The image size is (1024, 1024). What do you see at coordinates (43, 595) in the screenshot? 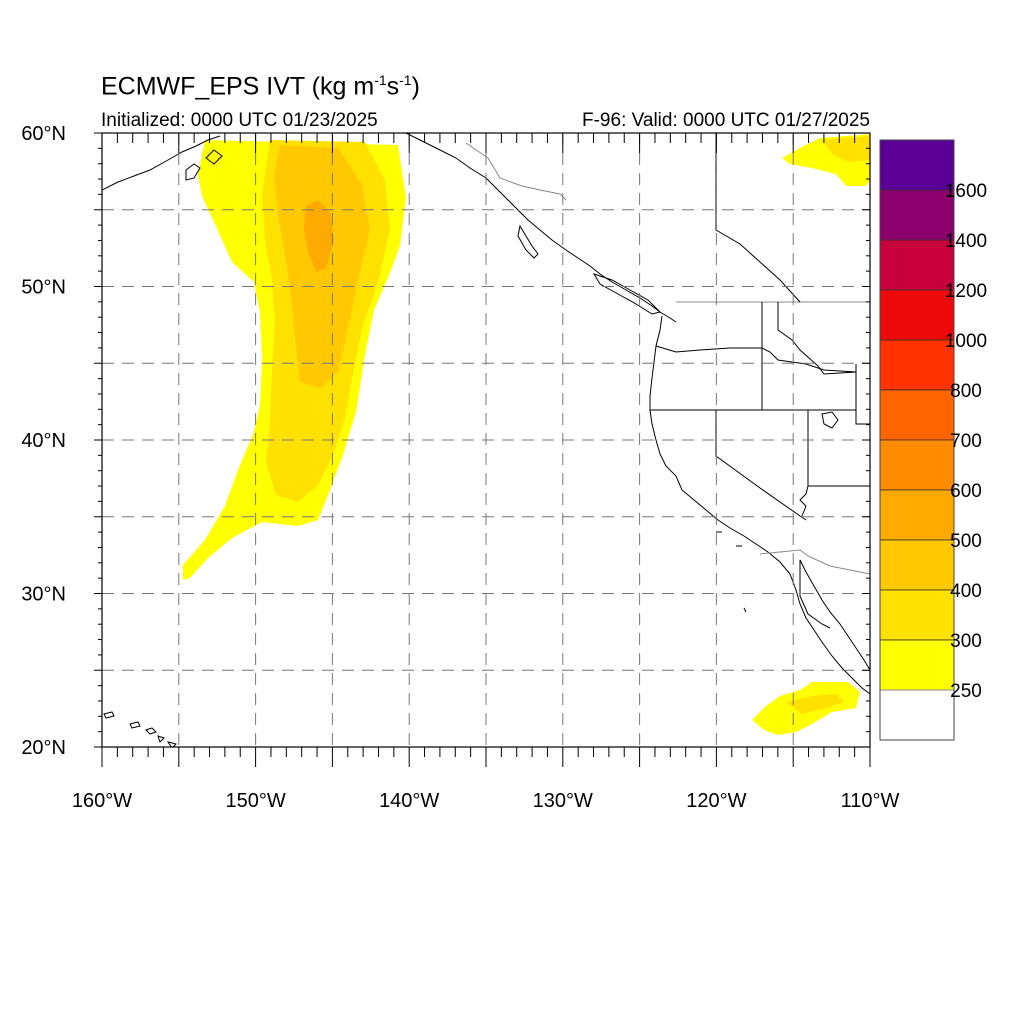
I see `latitude-label: 30°N` at bounding box center [43, 595].